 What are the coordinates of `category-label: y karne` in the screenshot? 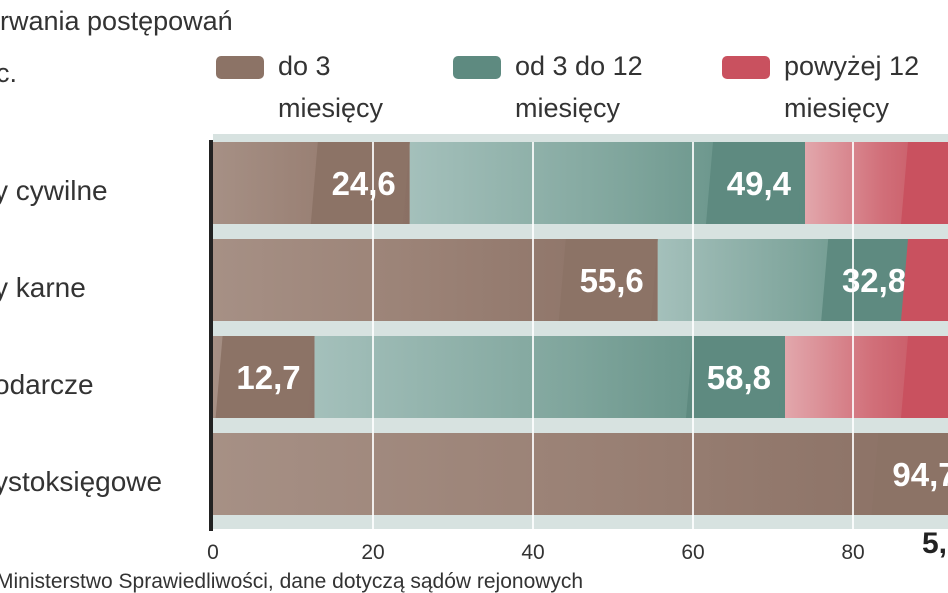 It's located at (43, 287).